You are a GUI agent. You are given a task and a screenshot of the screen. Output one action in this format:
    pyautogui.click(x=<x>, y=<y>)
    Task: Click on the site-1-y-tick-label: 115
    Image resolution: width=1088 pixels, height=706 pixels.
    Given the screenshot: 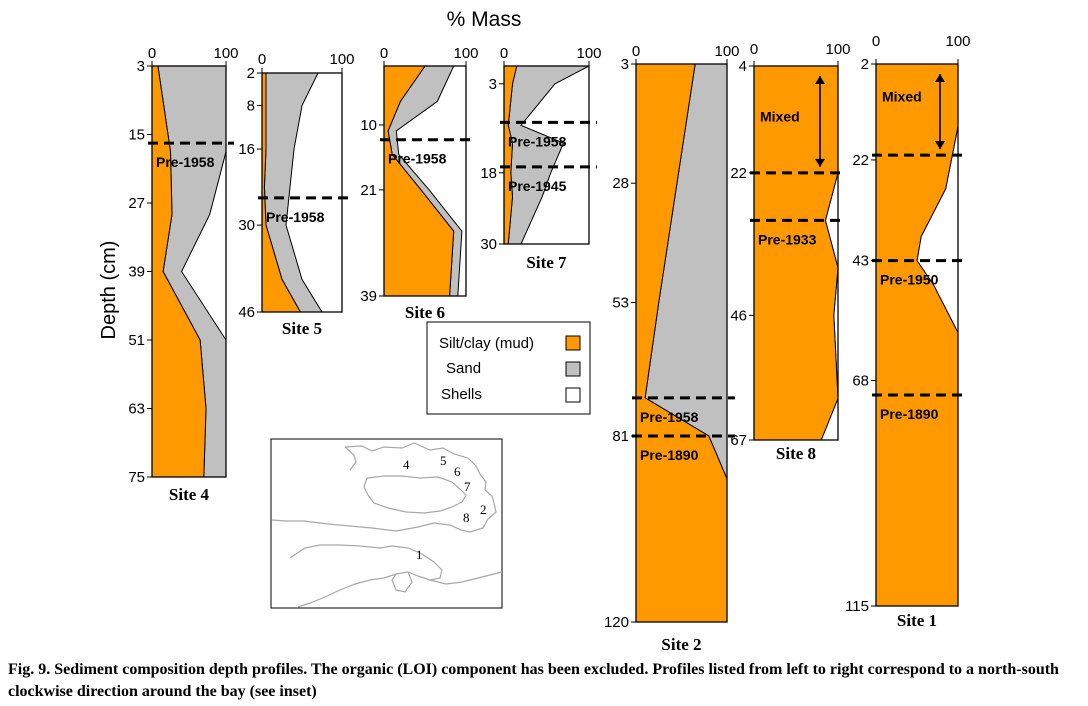 What is the action you would take?
    pyautogui.click(x=857, y=606)
    